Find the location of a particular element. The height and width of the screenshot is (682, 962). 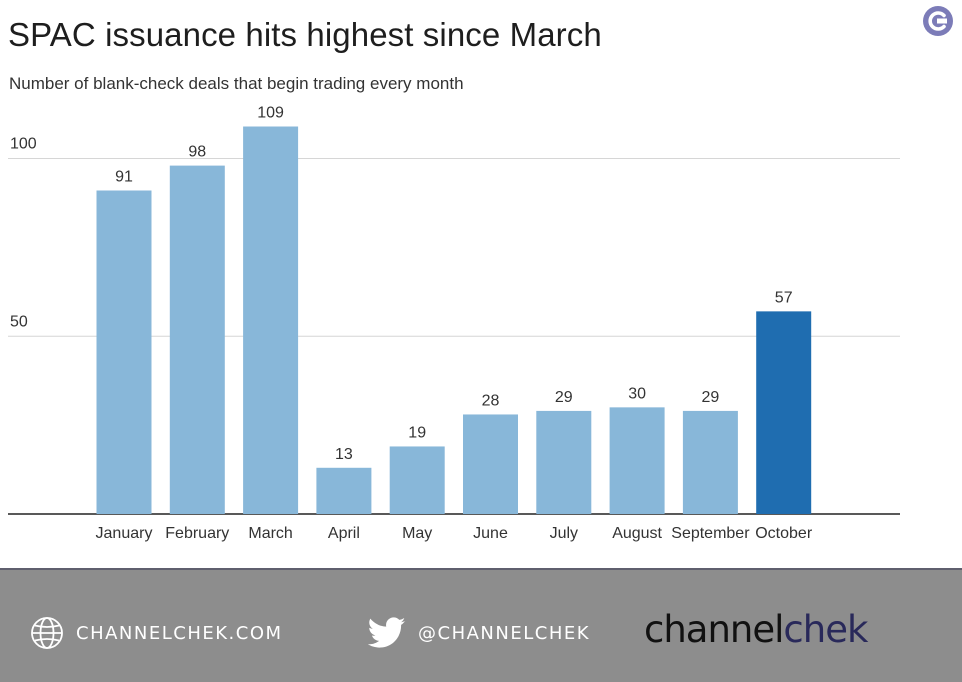

data-label: 98 is located at coordinates (197, 152).